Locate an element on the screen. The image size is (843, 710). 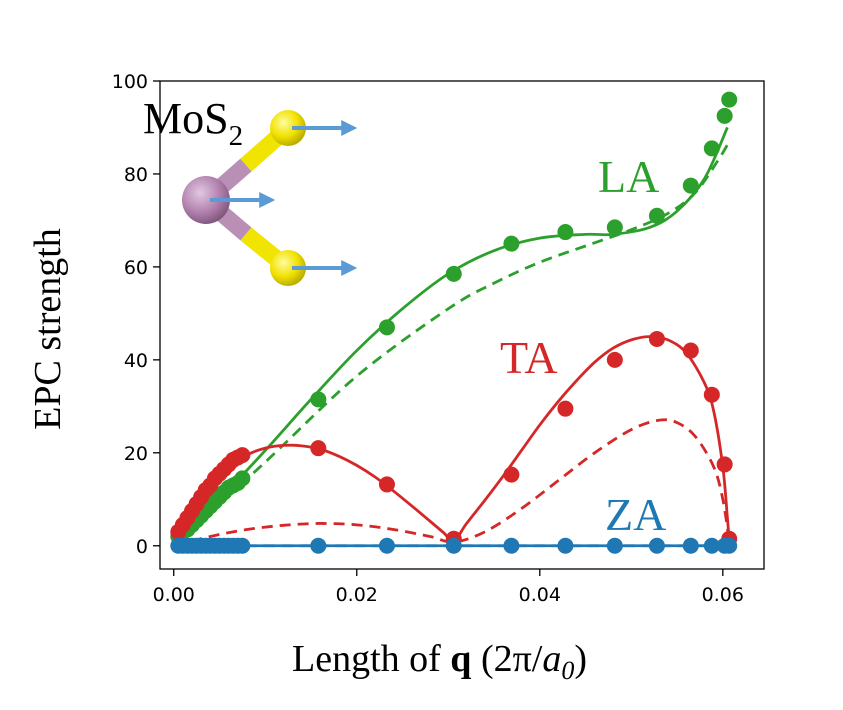
molecule-label: MoS2 is located at coordinates (193, 123).